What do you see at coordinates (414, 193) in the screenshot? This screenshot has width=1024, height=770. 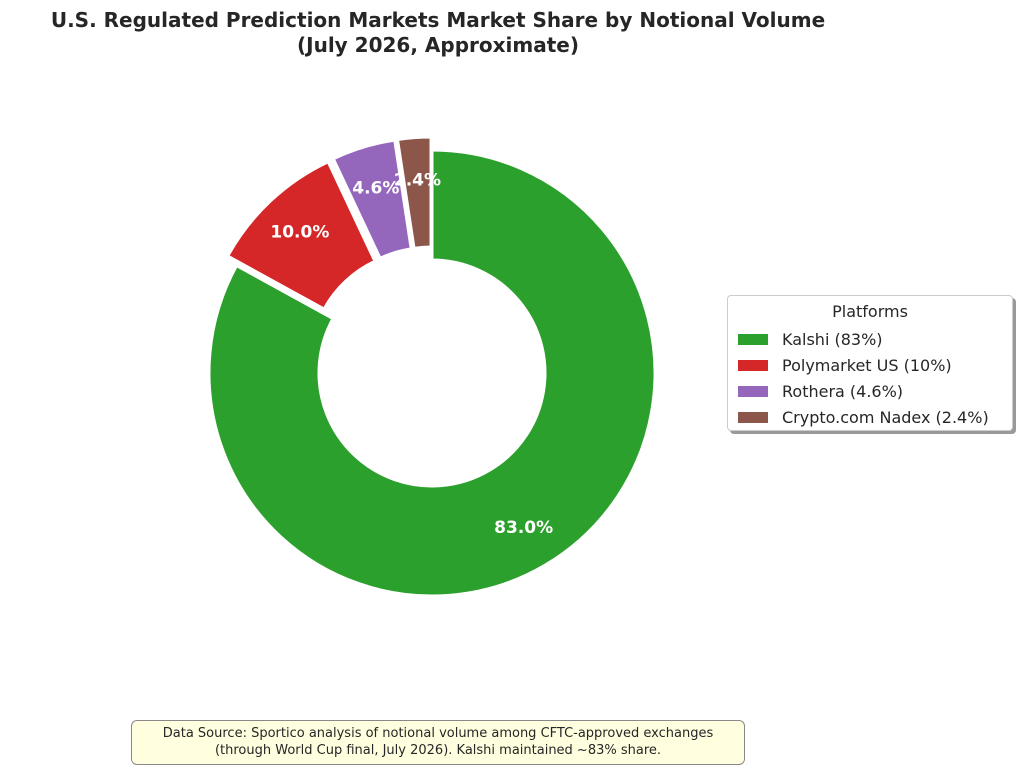 I see `slice-crypto-com-nadex` at bounding box center [414, 193].